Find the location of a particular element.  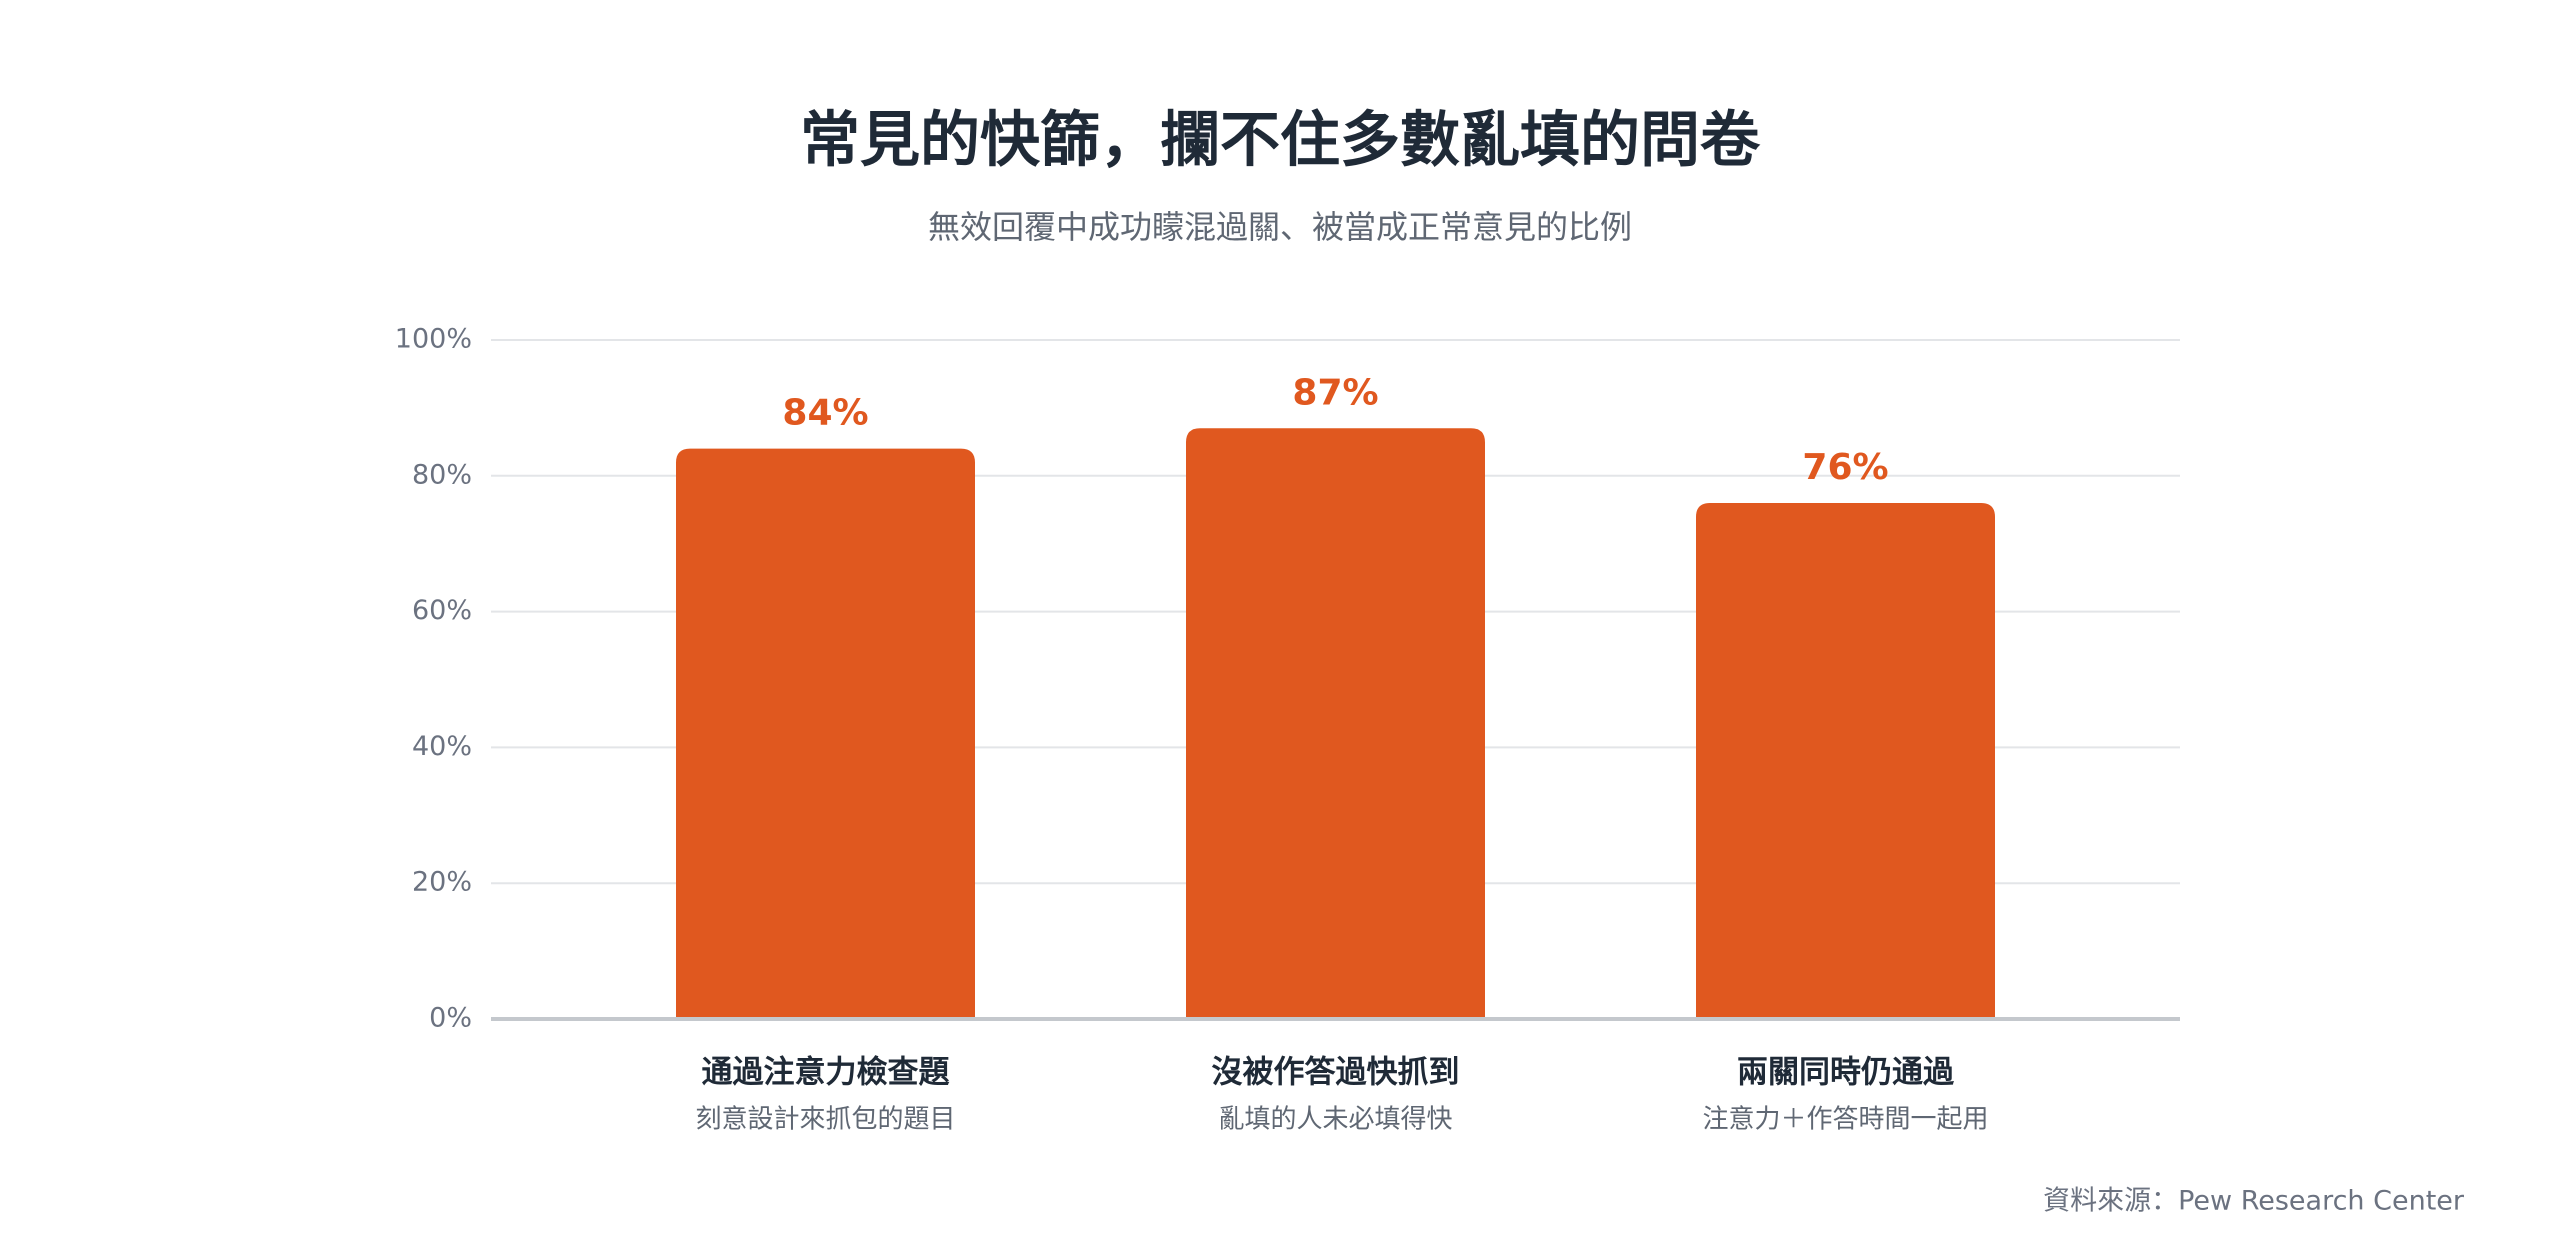

y-tick-label: 80% is located at coordinates (442, 474).